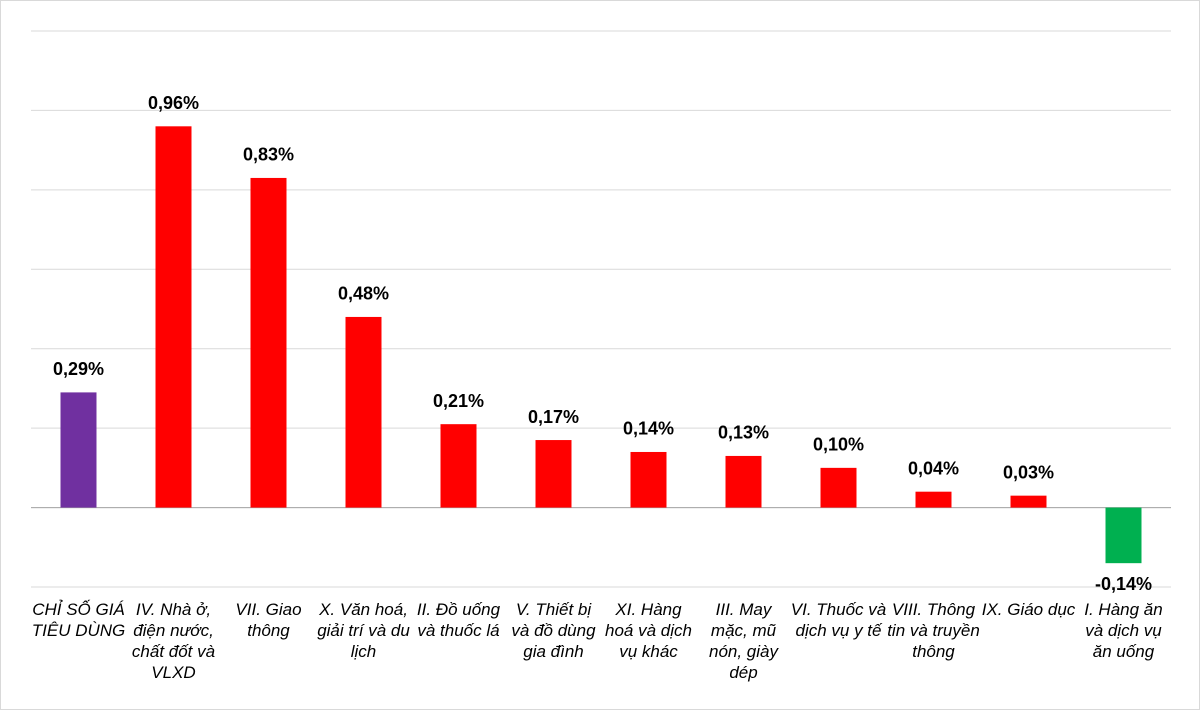  Describe the element at coordinates (268, 155) in the screenshot. I see `value-label: 0,83%` at that location.